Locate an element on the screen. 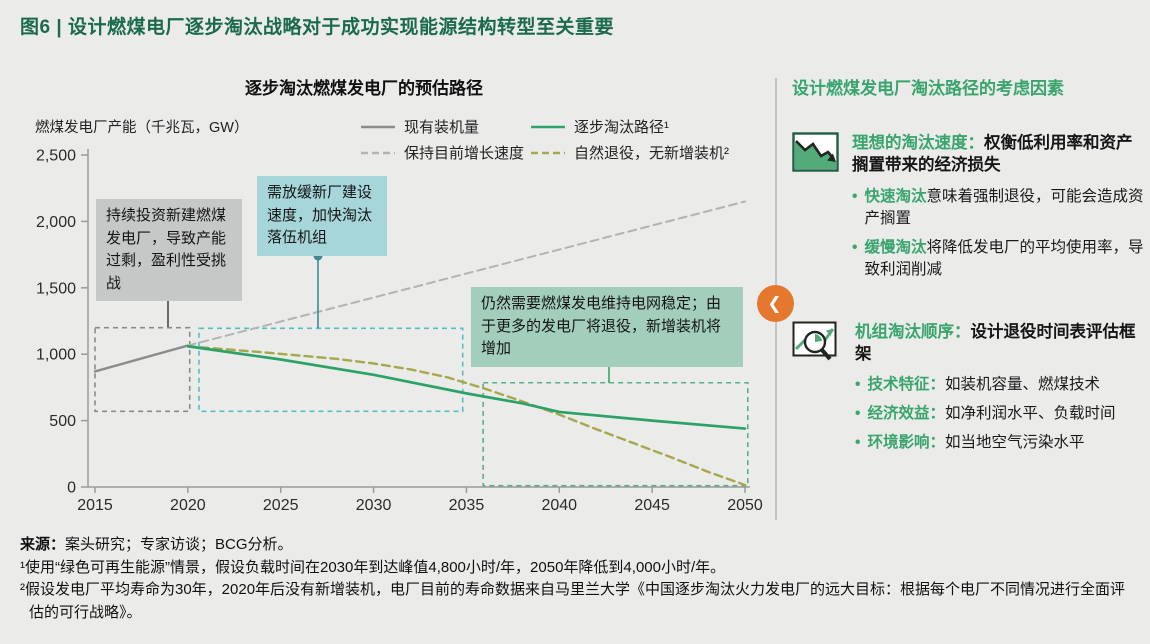  y-tick-label: 1,500 is located at coordinates (56, 288).